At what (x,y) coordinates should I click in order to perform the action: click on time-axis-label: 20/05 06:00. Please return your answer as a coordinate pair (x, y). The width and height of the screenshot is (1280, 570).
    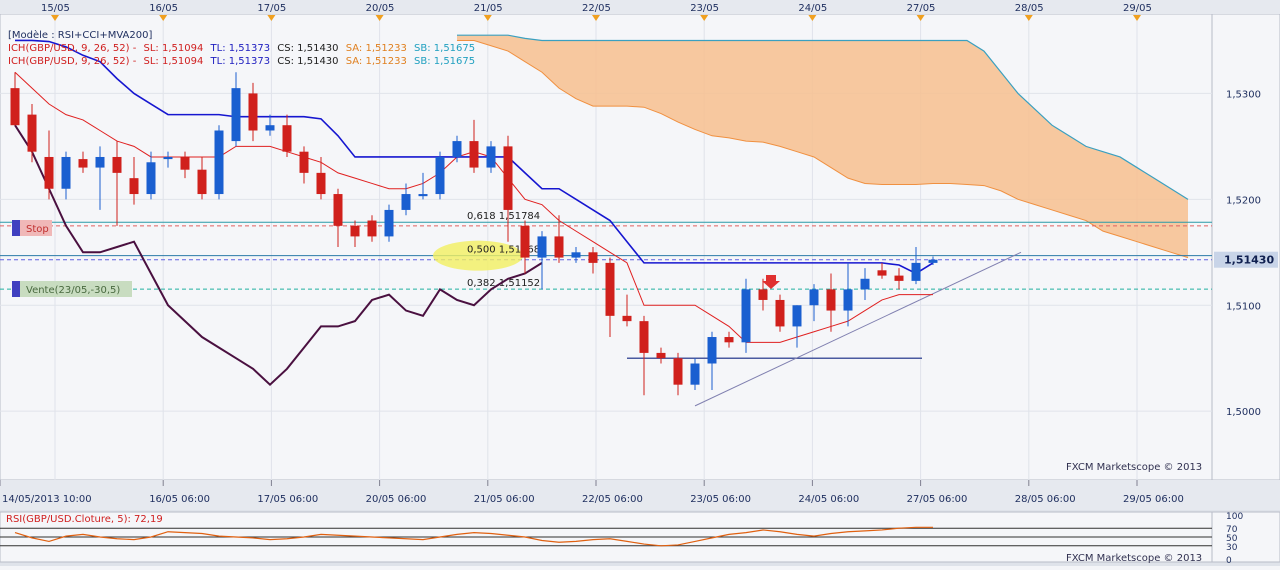
    Looking at the image, I should click on (396, 499).